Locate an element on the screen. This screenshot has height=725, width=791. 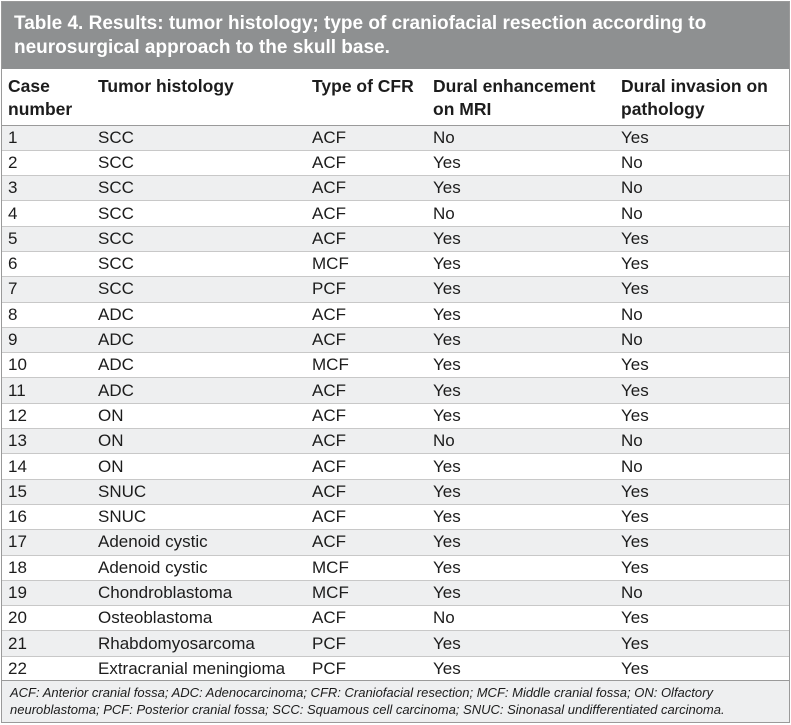
header-case-number: Case number is located at coordinates (47, 97).